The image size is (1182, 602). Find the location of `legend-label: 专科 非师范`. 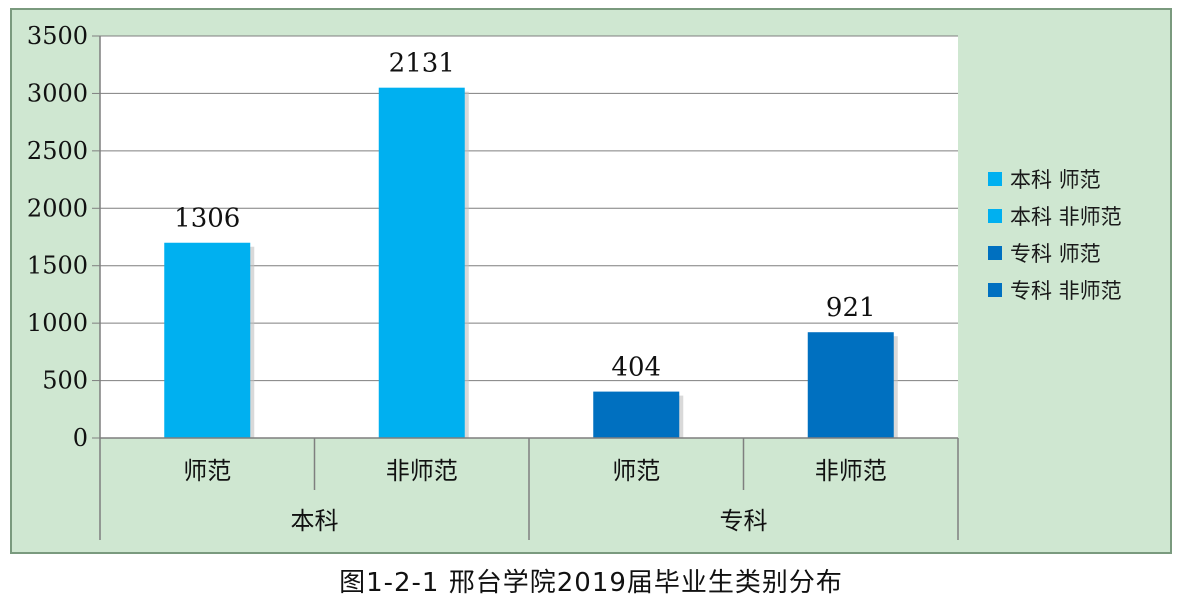

legend-label: 专科 非师范 is located at coordinates (1066, 290).